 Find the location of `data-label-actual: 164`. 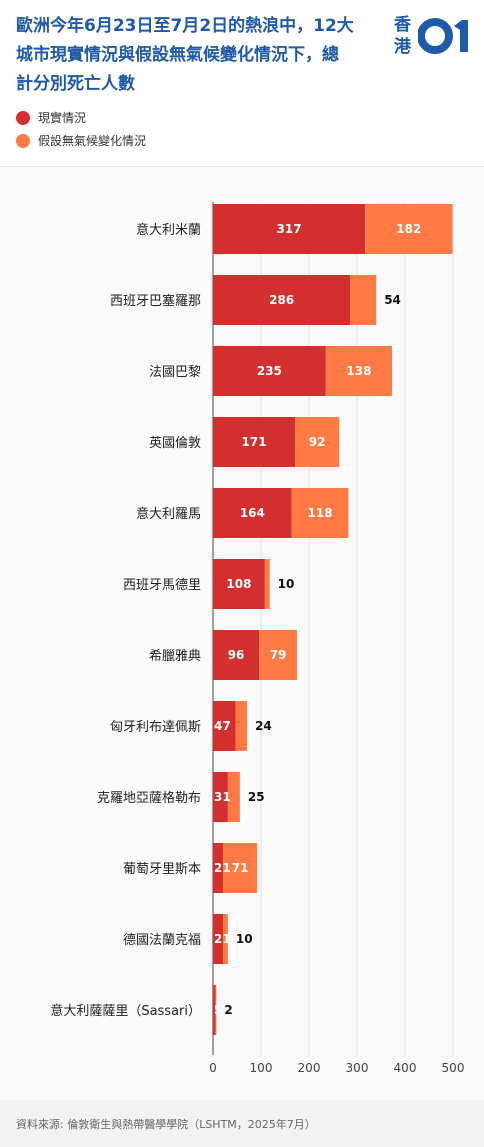

data-label-actual: 164 is located at coordinates (252, 513).